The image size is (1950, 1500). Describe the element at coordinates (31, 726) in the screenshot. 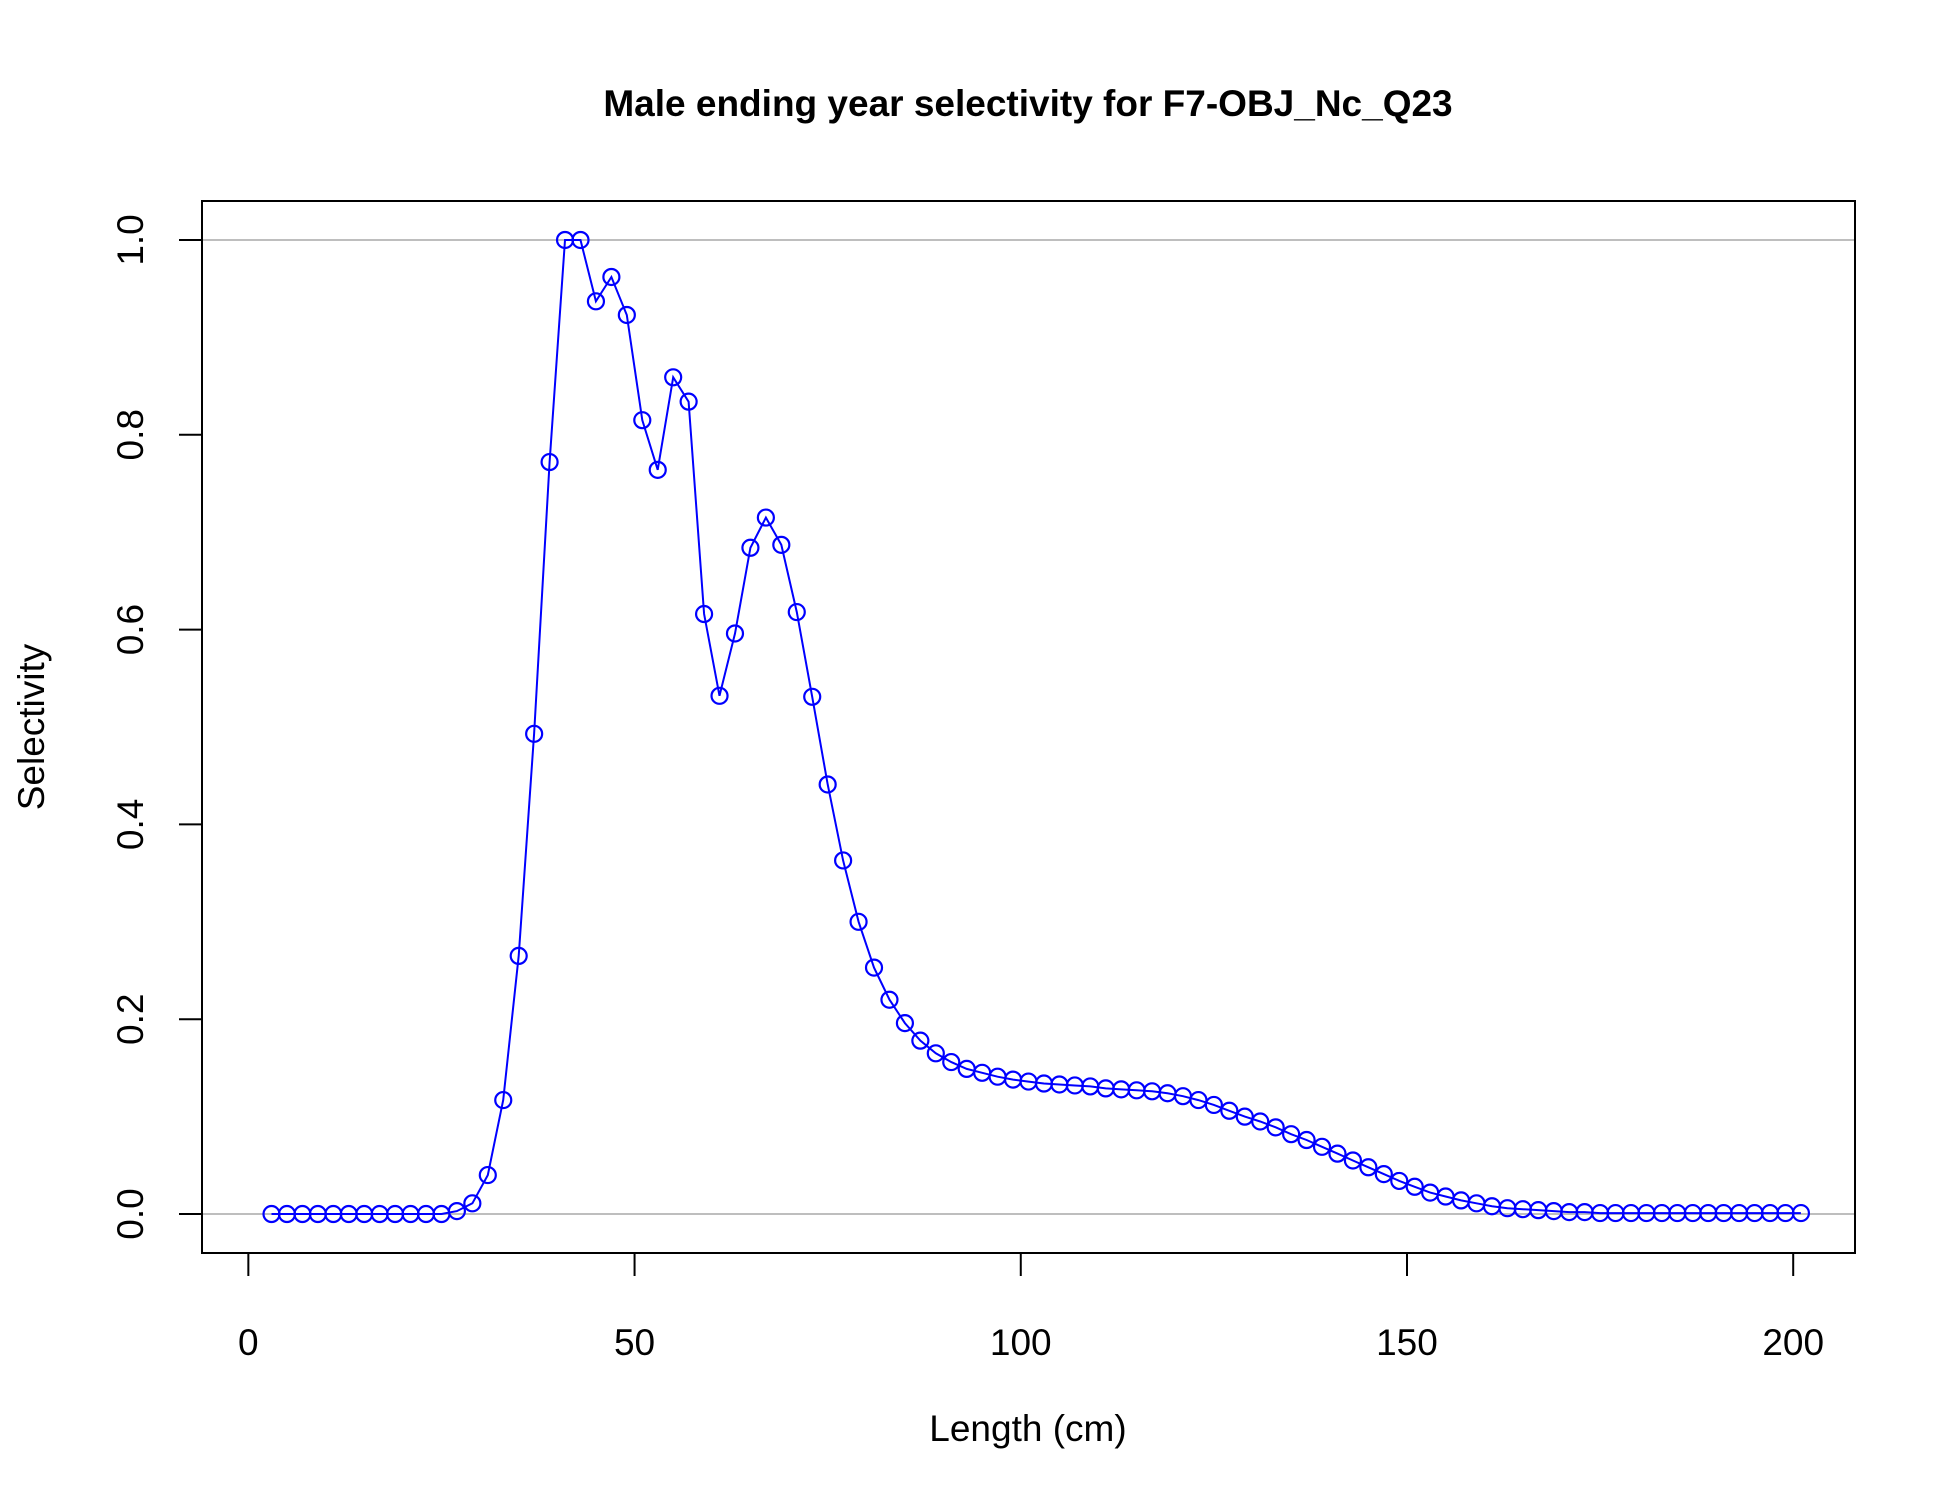

I see `y-axis-label: Selectivity` at that location.